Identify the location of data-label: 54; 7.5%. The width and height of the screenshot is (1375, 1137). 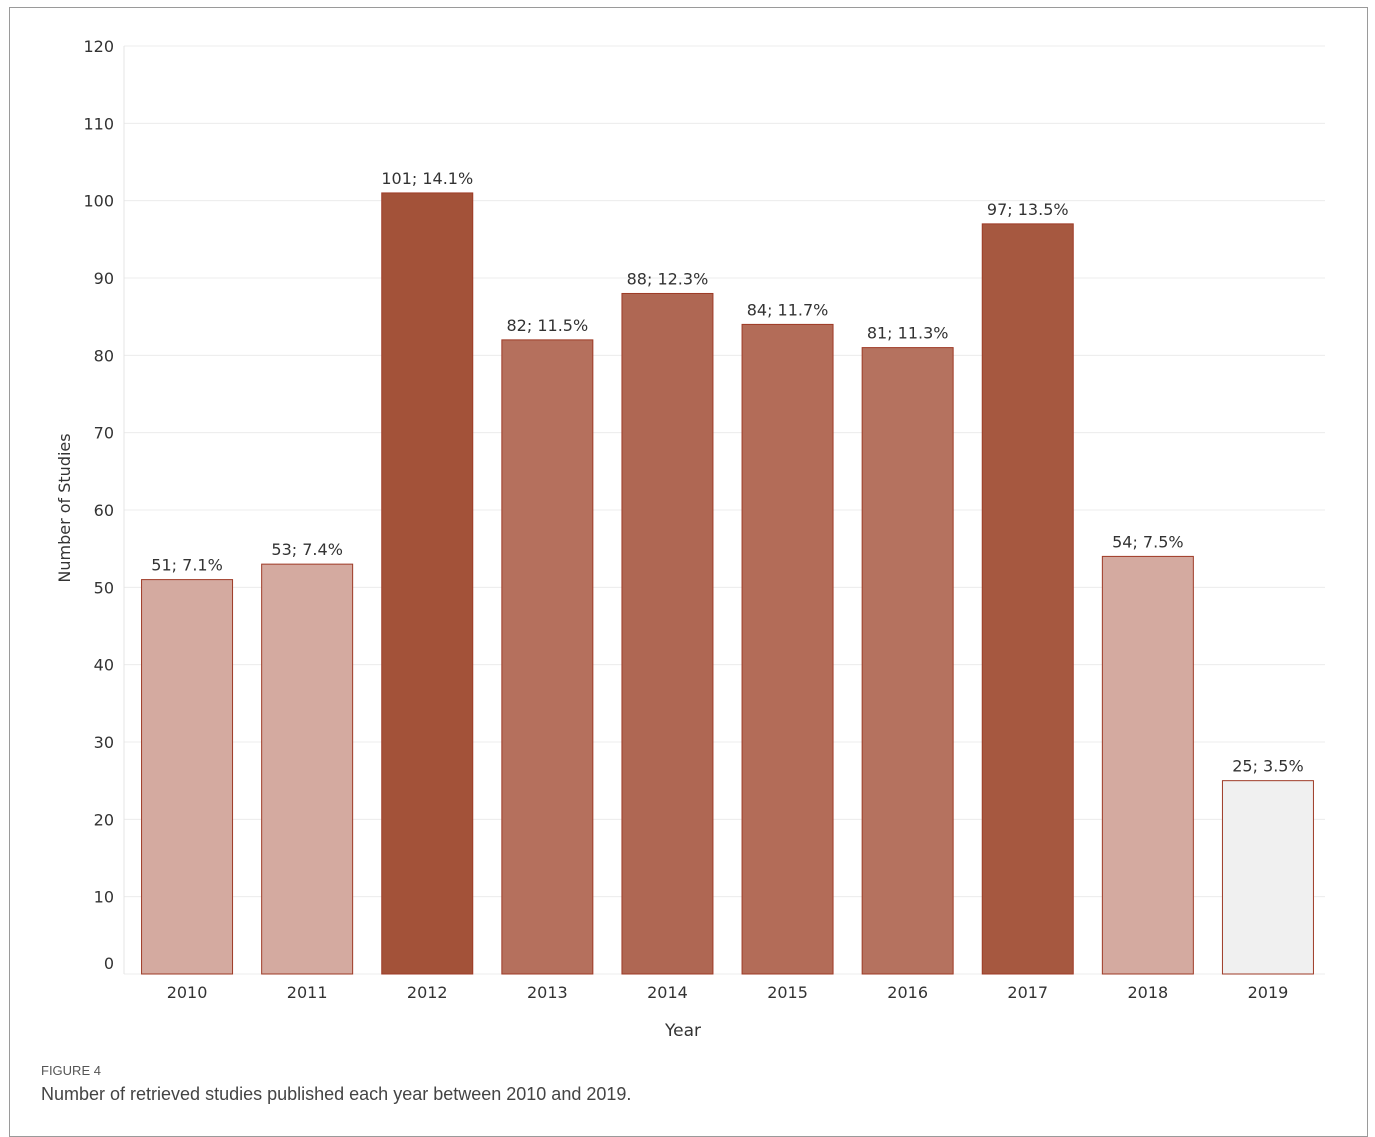
(1147, 541).